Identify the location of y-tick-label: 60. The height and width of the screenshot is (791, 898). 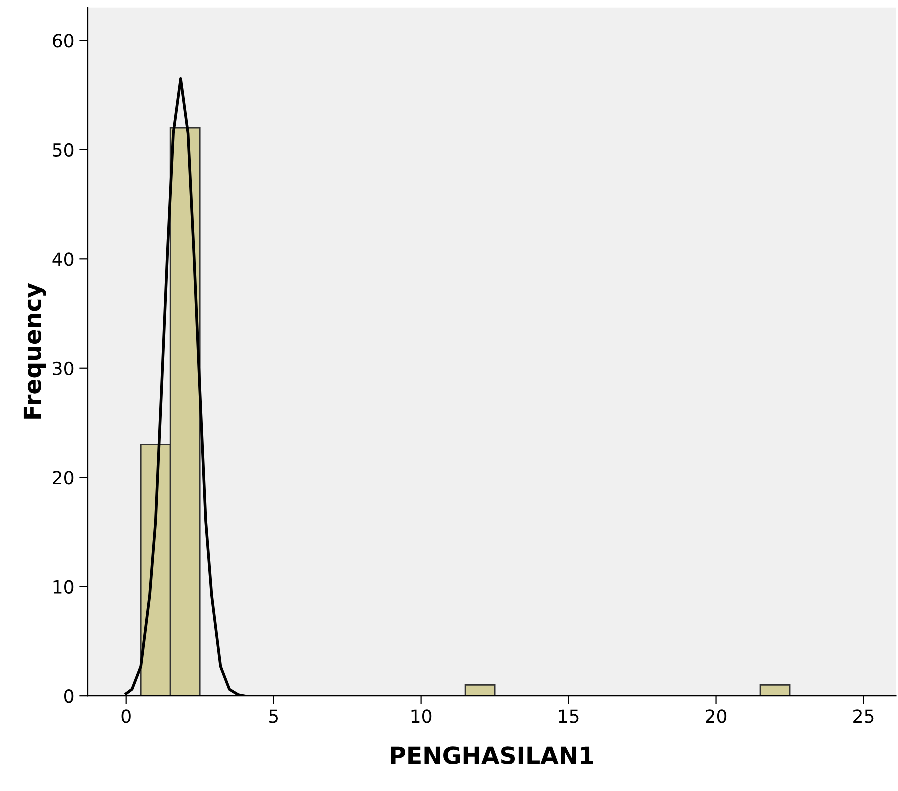
(63, 41).